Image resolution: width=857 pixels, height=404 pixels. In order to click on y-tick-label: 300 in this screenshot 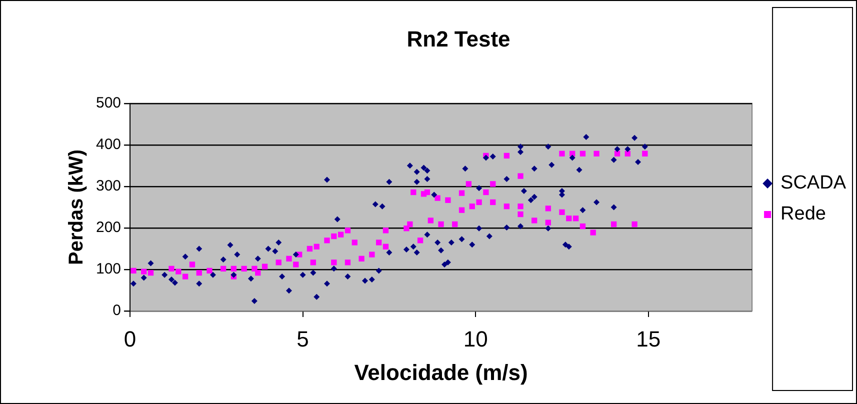, I will do `click(109, 186)`.